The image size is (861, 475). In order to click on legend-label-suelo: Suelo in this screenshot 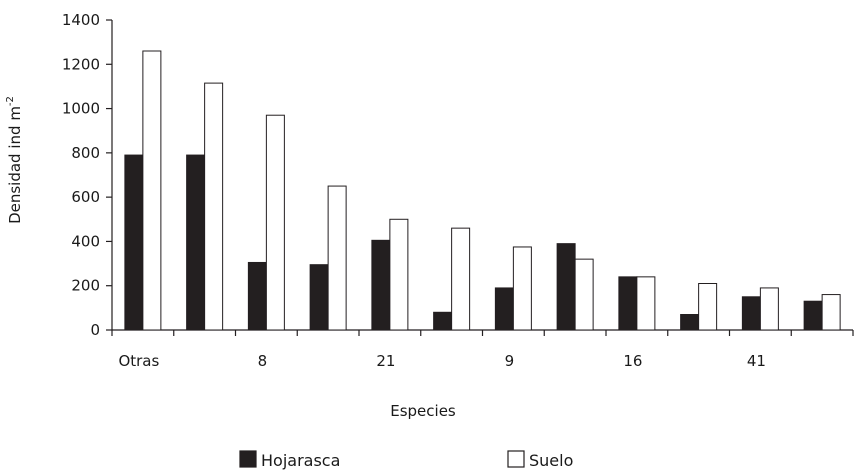, I will do `click(551, 460)`.